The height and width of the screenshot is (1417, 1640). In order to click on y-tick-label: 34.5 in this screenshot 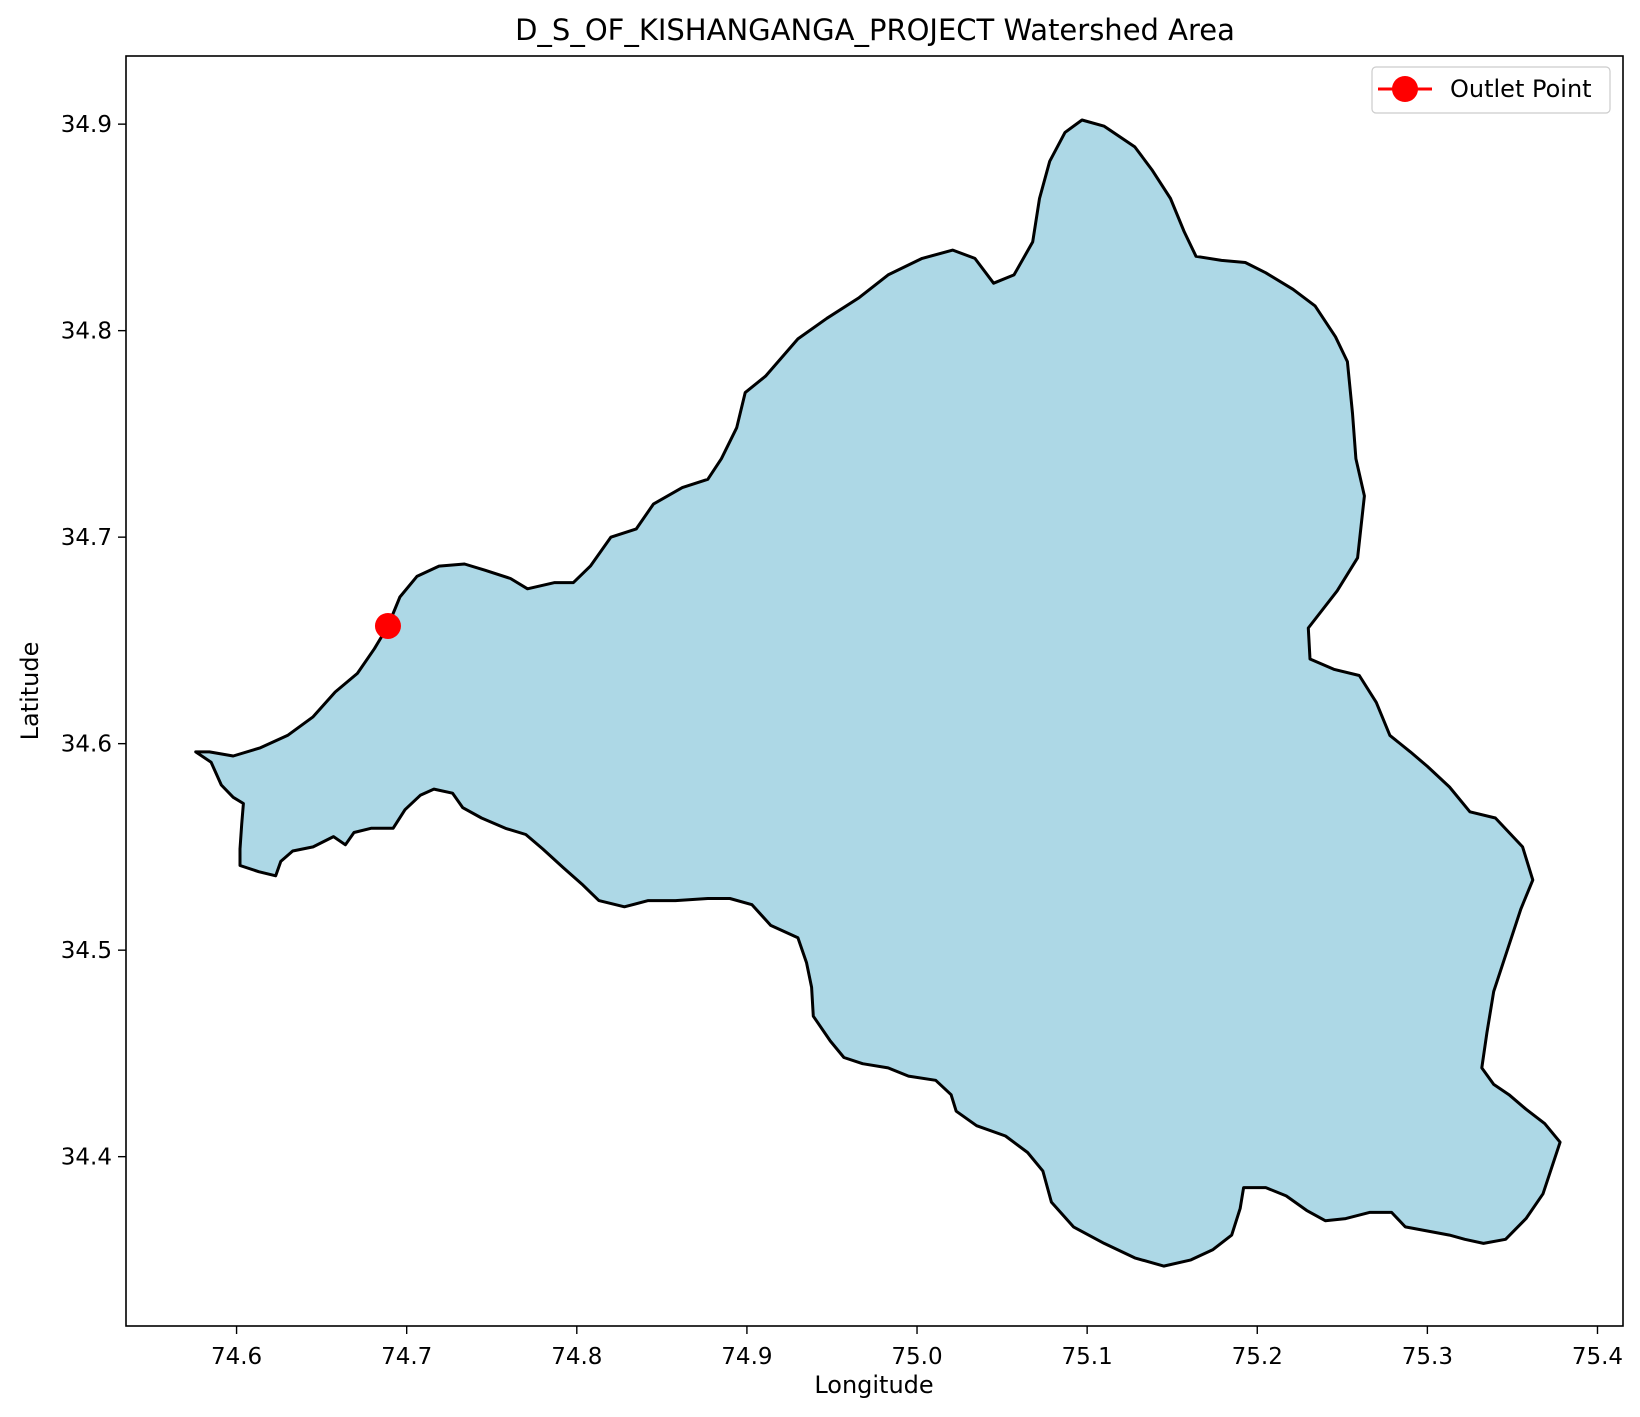, I will do `click(86, 951)`.